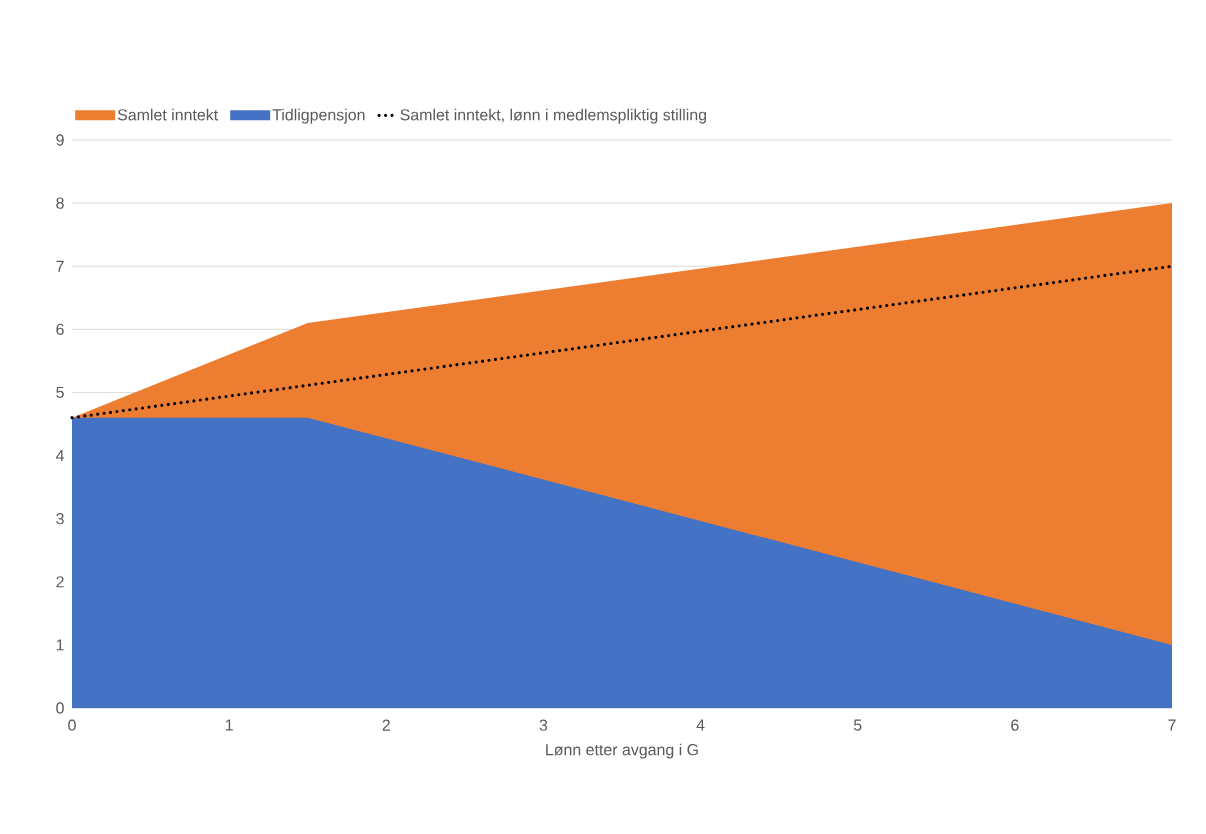 Image resolution: width=1206 pixels, height=834 pixels. Describe the element at coordinates (1172, 725) in the screenshot. I see `x-tick-label: 7` at that location.